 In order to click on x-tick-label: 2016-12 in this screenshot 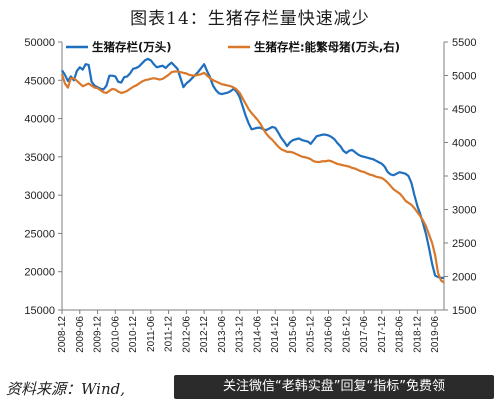, I will do `click(346, 334)`.